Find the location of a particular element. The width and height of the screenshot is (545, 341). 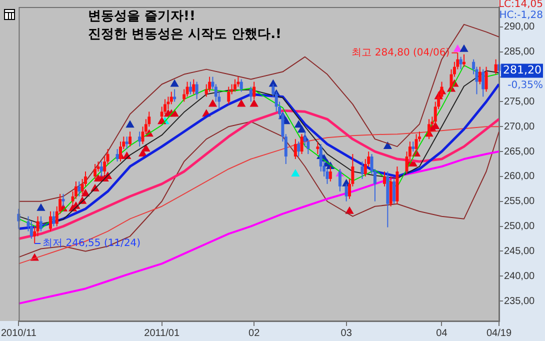

y-tick-label: 290,00 is located at coordinates (520, 27).